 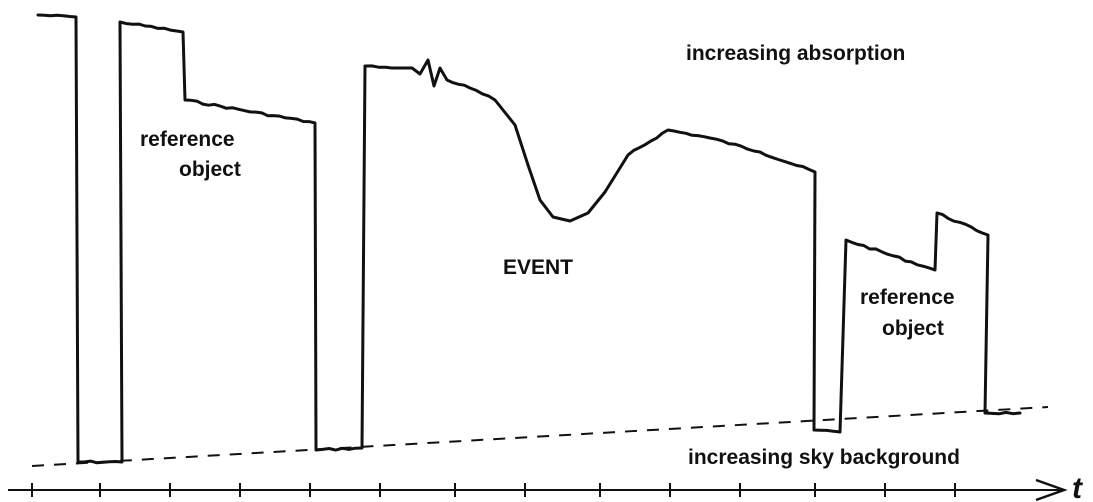 I want to click on reference-object-right-label-line1: reference, so click(x=907, y=297).